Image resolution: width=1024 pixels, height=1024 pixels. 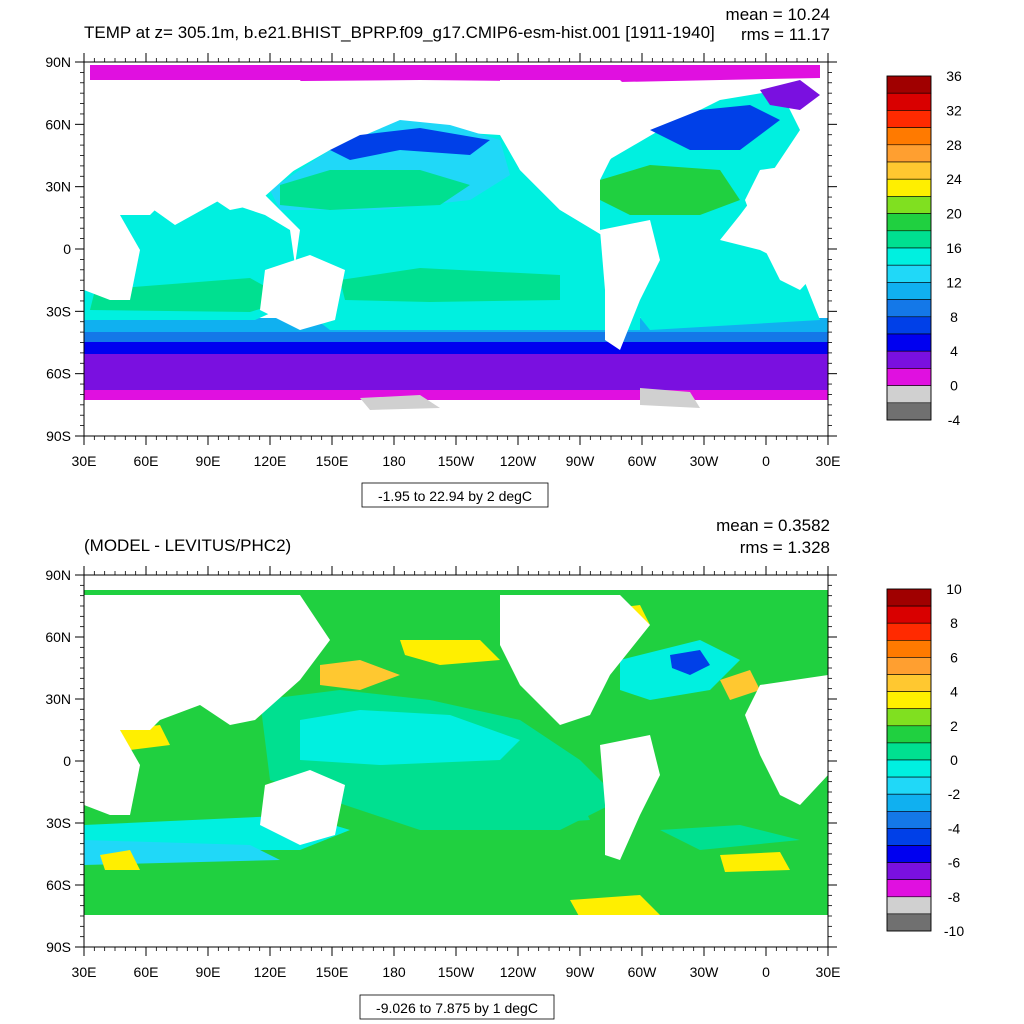 I want to click on bottom-field-north-atlantic-warm, so click(x=740, y=685).